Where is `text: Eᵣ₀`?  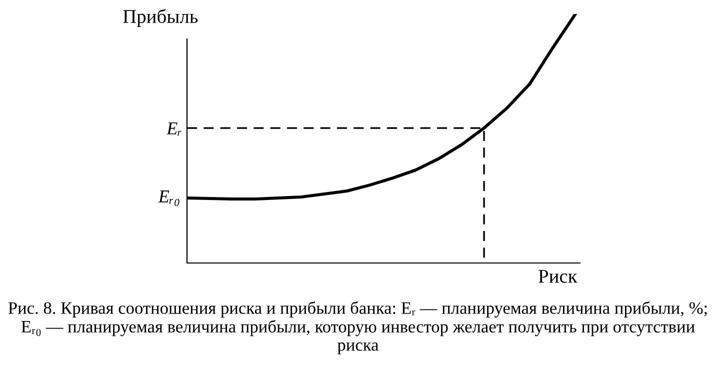 text: Eᵣ₀ is located at coordinates (169, 198).